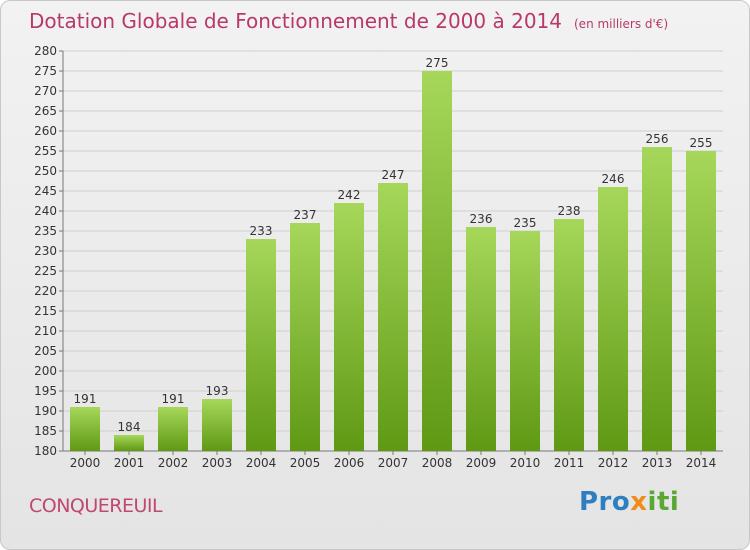  Describe the element at coordinates (45, 151) in the screenshot. I see `y-tick-label: 255` at that location.